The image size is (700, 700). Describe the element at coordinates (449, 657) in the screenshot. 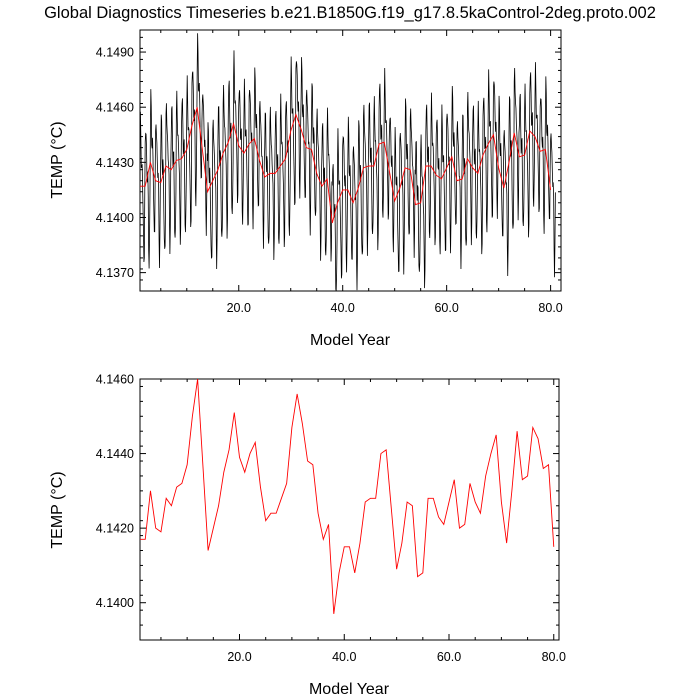

I see `bottom-x-tick-label: 60.0` at that location.